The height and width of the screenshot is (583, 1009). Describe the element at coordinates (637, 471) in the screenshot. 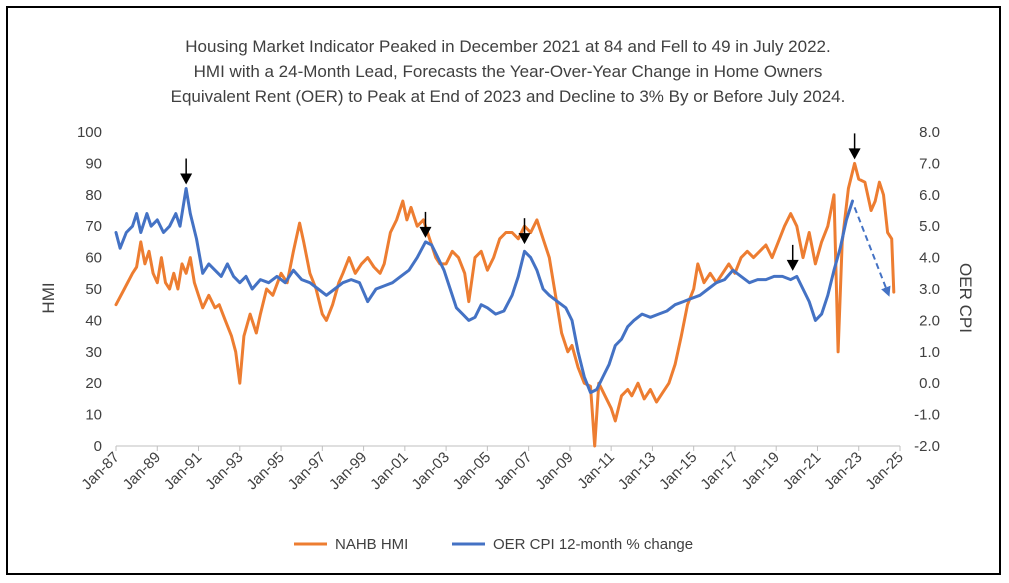

I see `x-tick-label: Jan-13` at that location.